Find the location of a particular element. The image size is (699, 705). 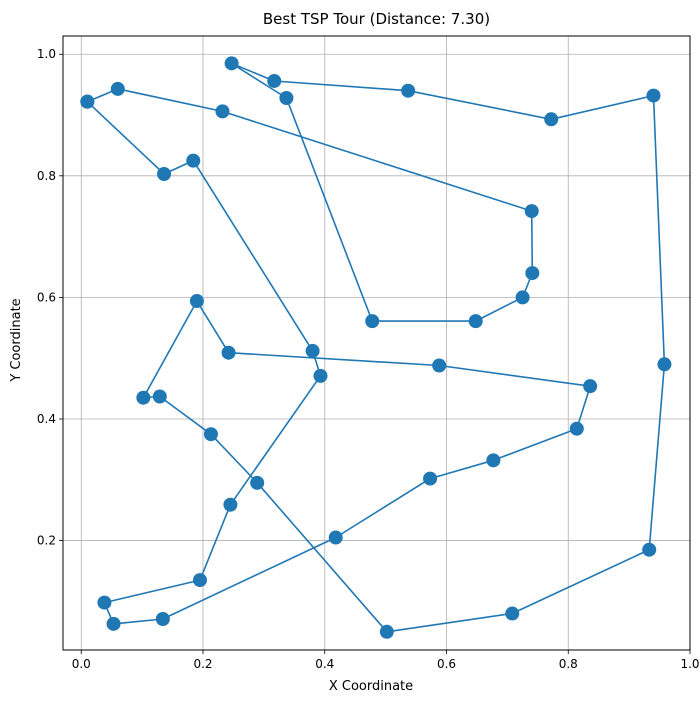

y-tick-label: 0.6 is located at coordinates (46, 297).